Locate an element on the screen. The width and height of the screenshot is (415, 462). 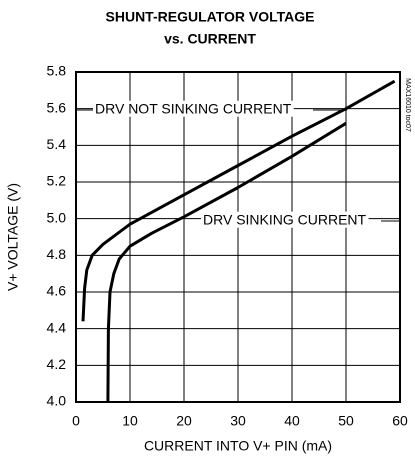
x-tick-label: 40 is located at coordinates (292, 421).